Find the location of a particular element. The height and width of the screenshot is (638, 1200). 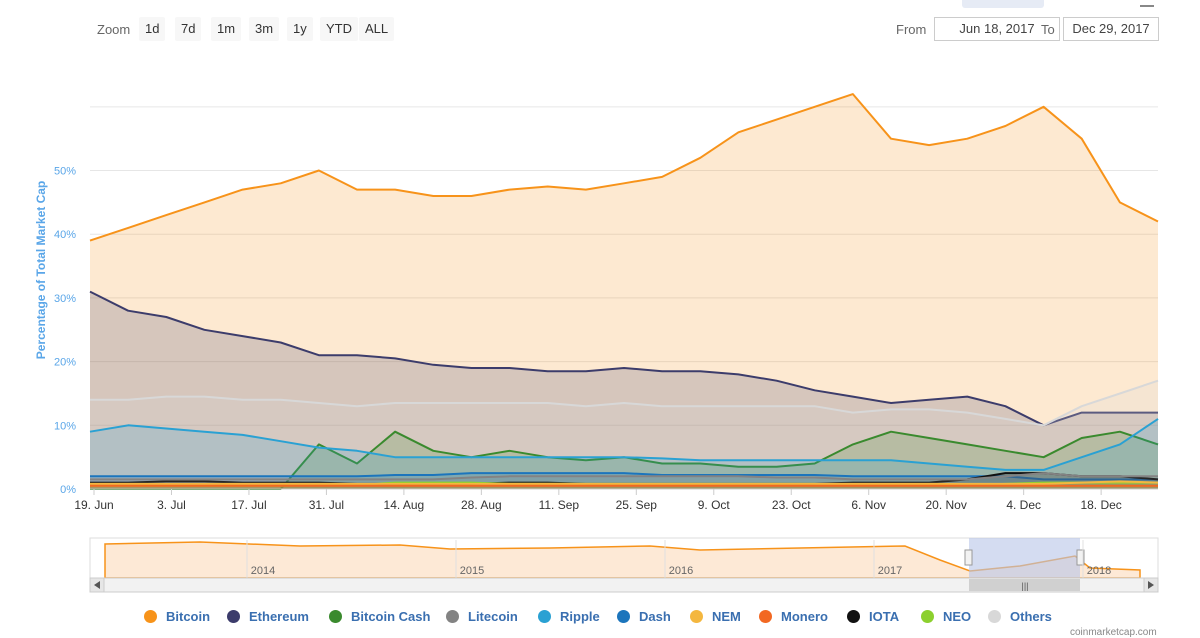

legend-label: Ethereum is located at coordinates (279, 616).